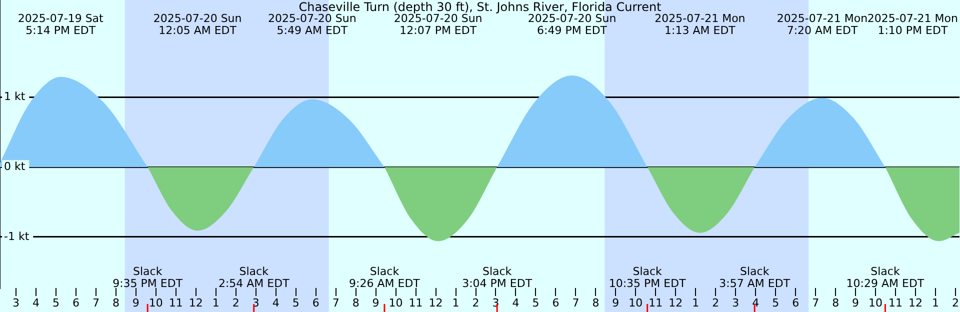 This screenshot has height=312, width=960. I want to click on y-tick-label: 1 kt, so click(15, 97).